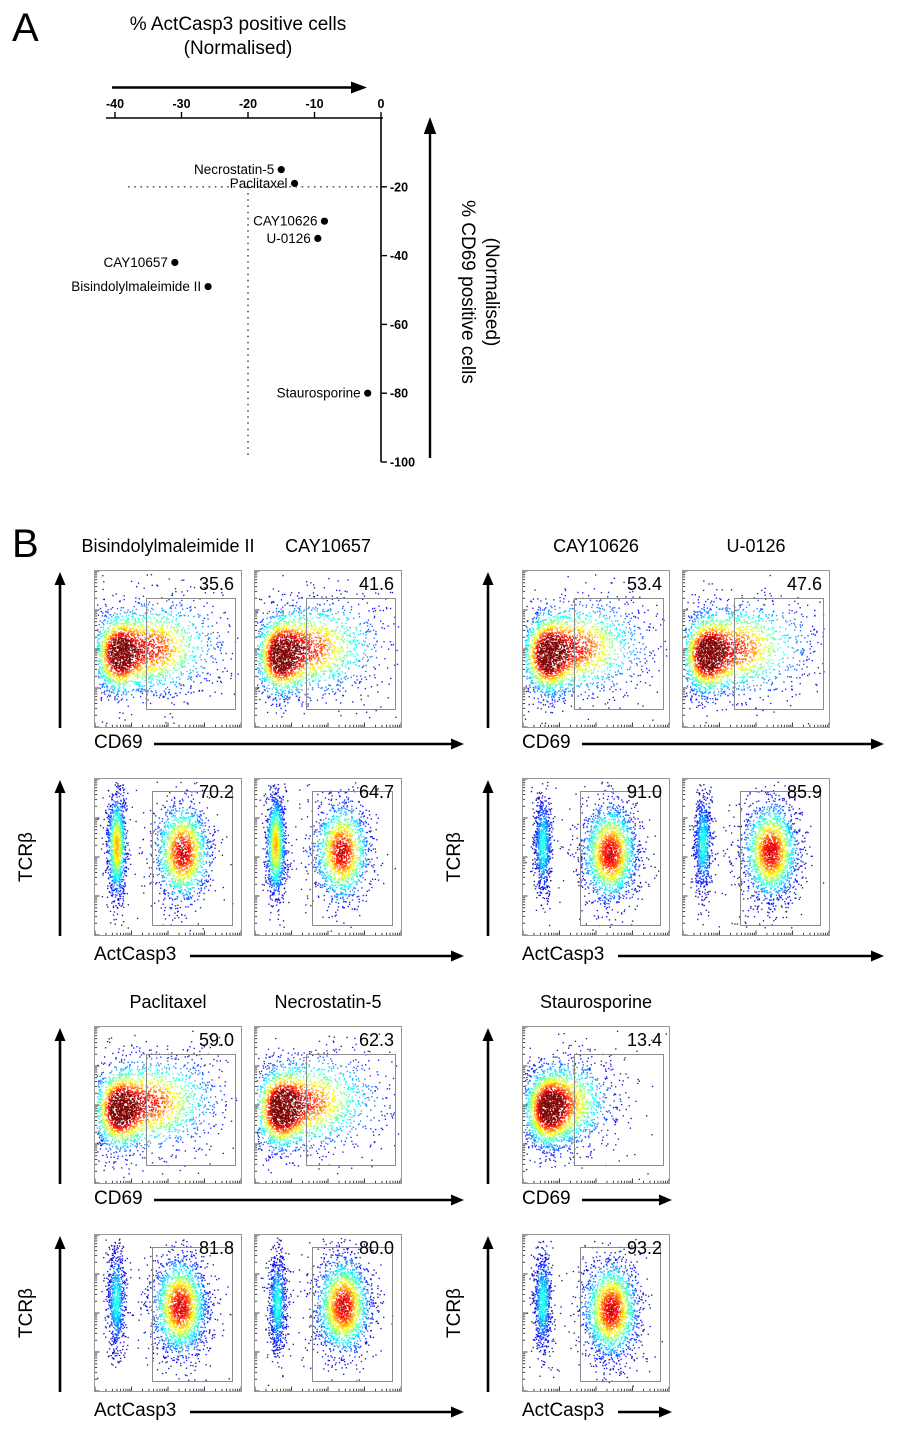 The width and height of the screenshot is (900, 1434). What do you see at coordinates (596, 546) in the screenshot?
I see `drug-title: CAY10626` at bounding box center [596, 546].